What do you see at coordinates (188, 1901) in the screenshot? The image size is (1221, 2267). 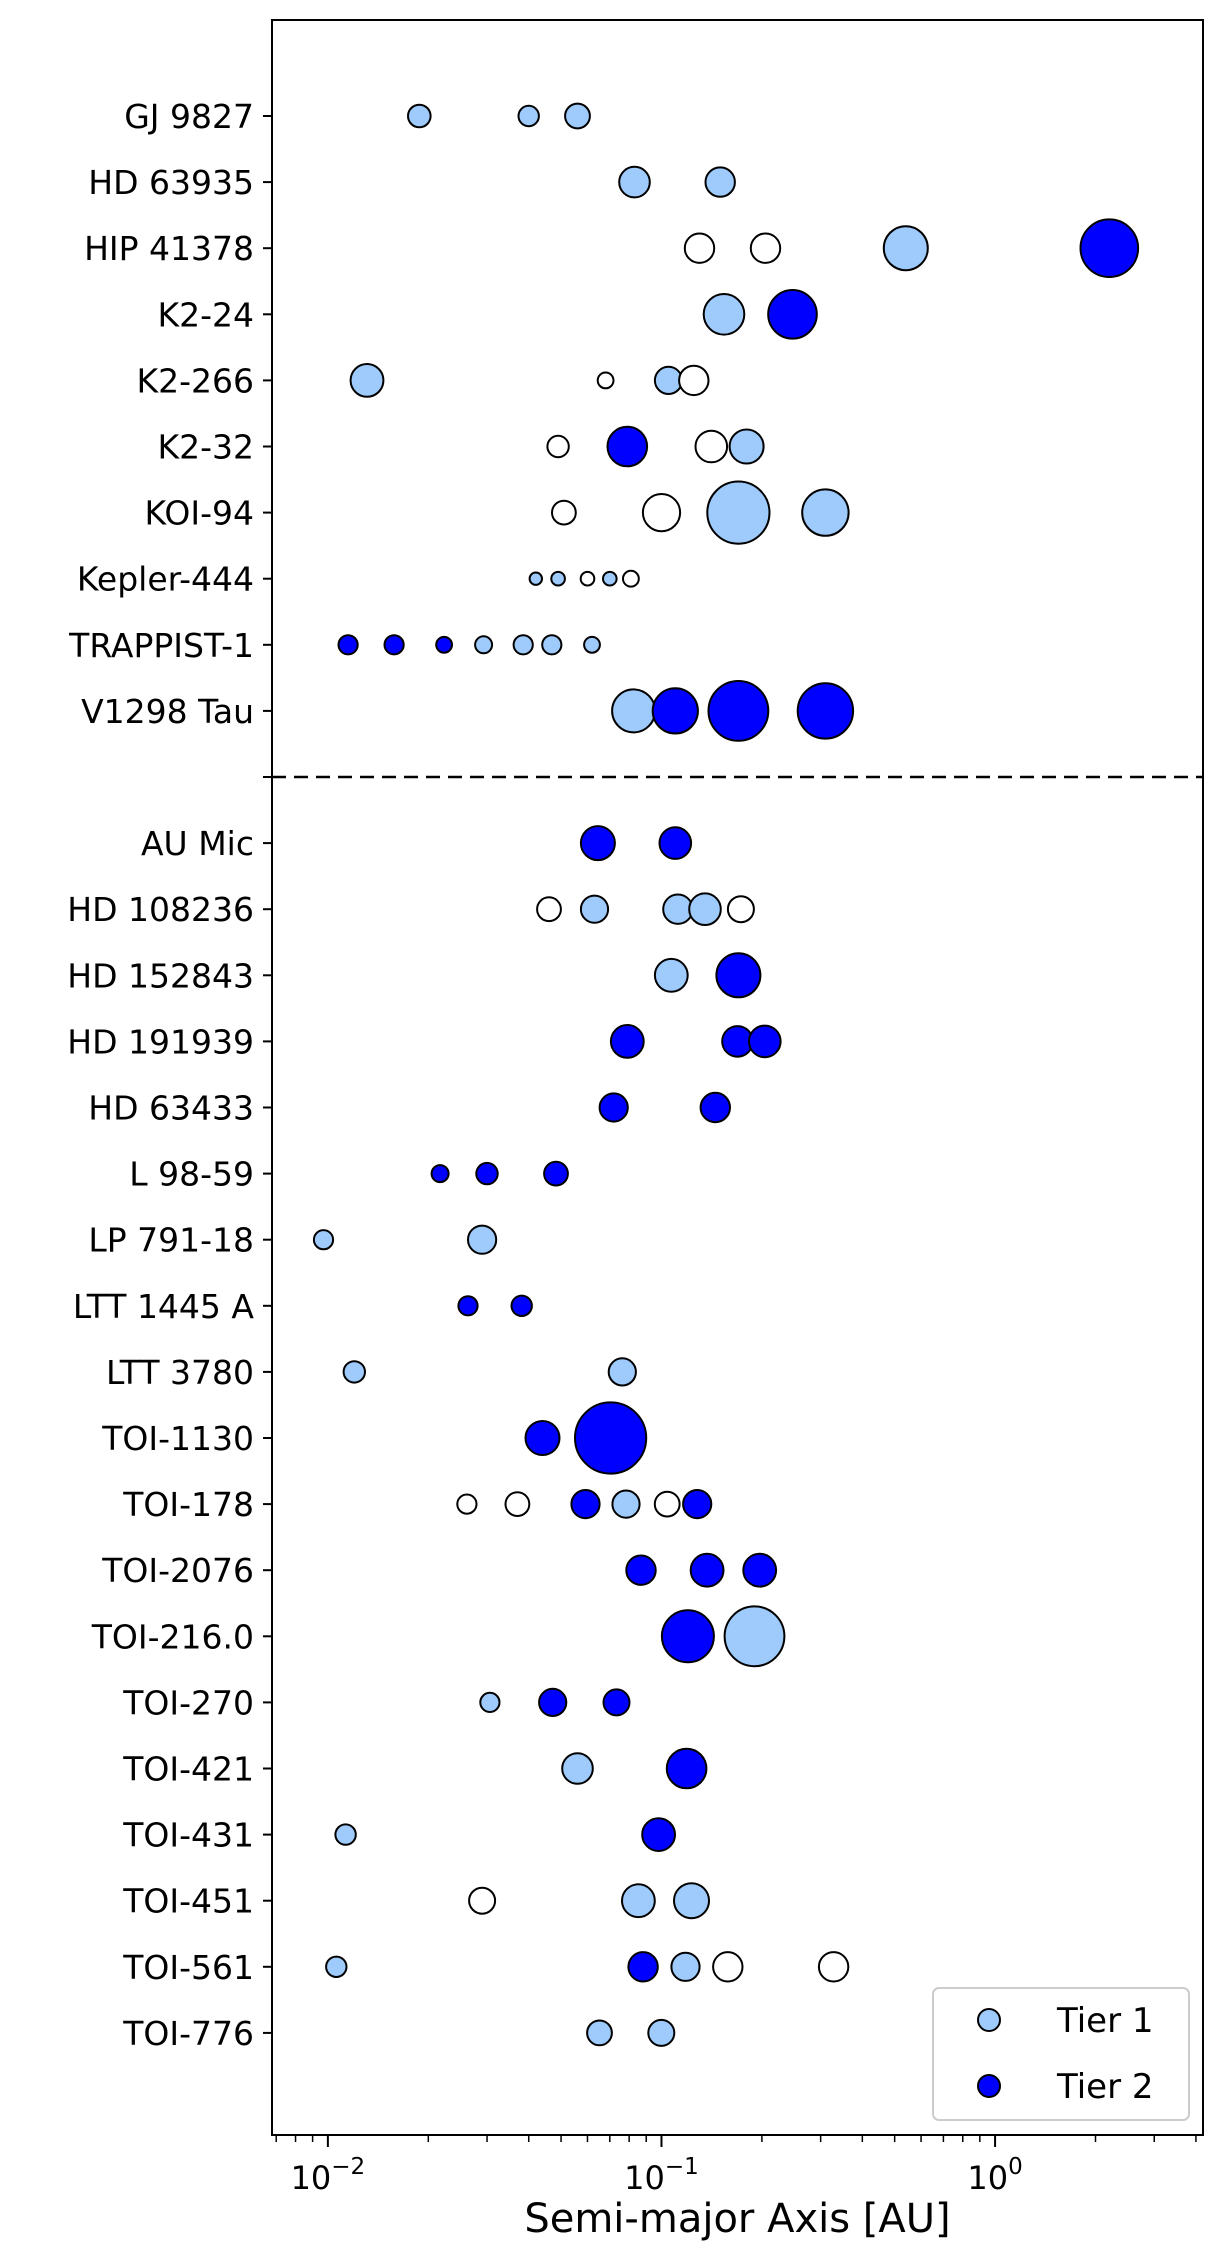 I see `y-tick-label: TOI-451` at bounding box center [188, 1901].